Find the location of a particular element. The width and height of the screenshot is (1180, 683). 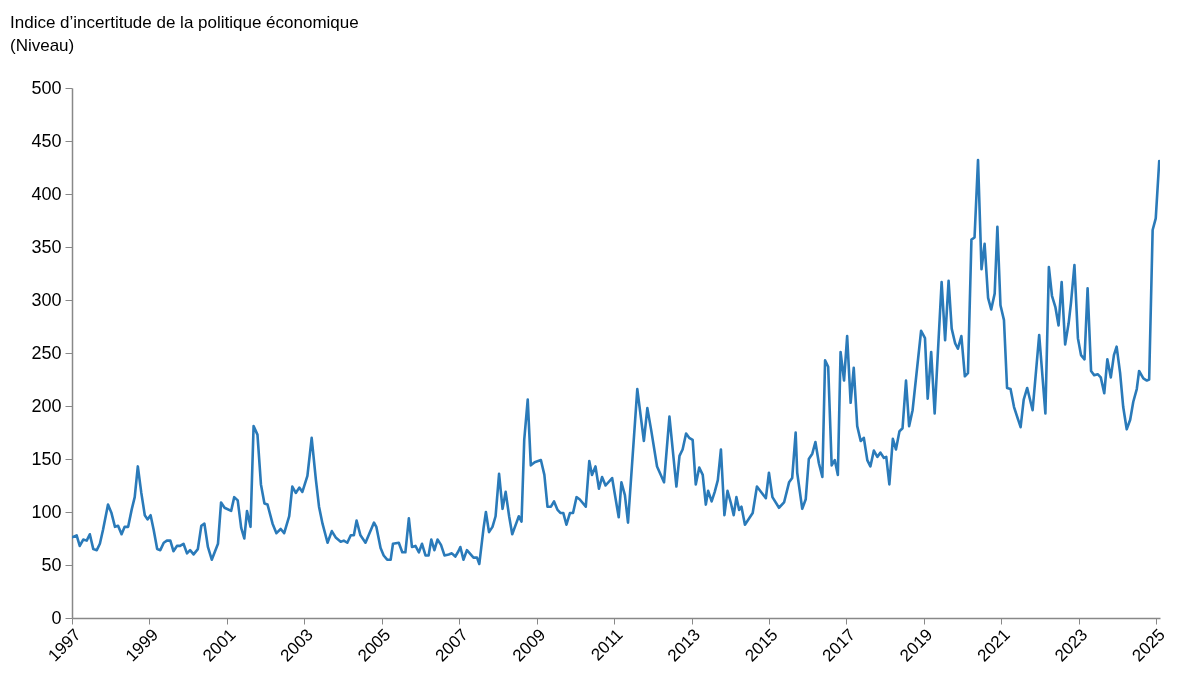

y-tick-label: 400 is located at coordinates (46, 193).